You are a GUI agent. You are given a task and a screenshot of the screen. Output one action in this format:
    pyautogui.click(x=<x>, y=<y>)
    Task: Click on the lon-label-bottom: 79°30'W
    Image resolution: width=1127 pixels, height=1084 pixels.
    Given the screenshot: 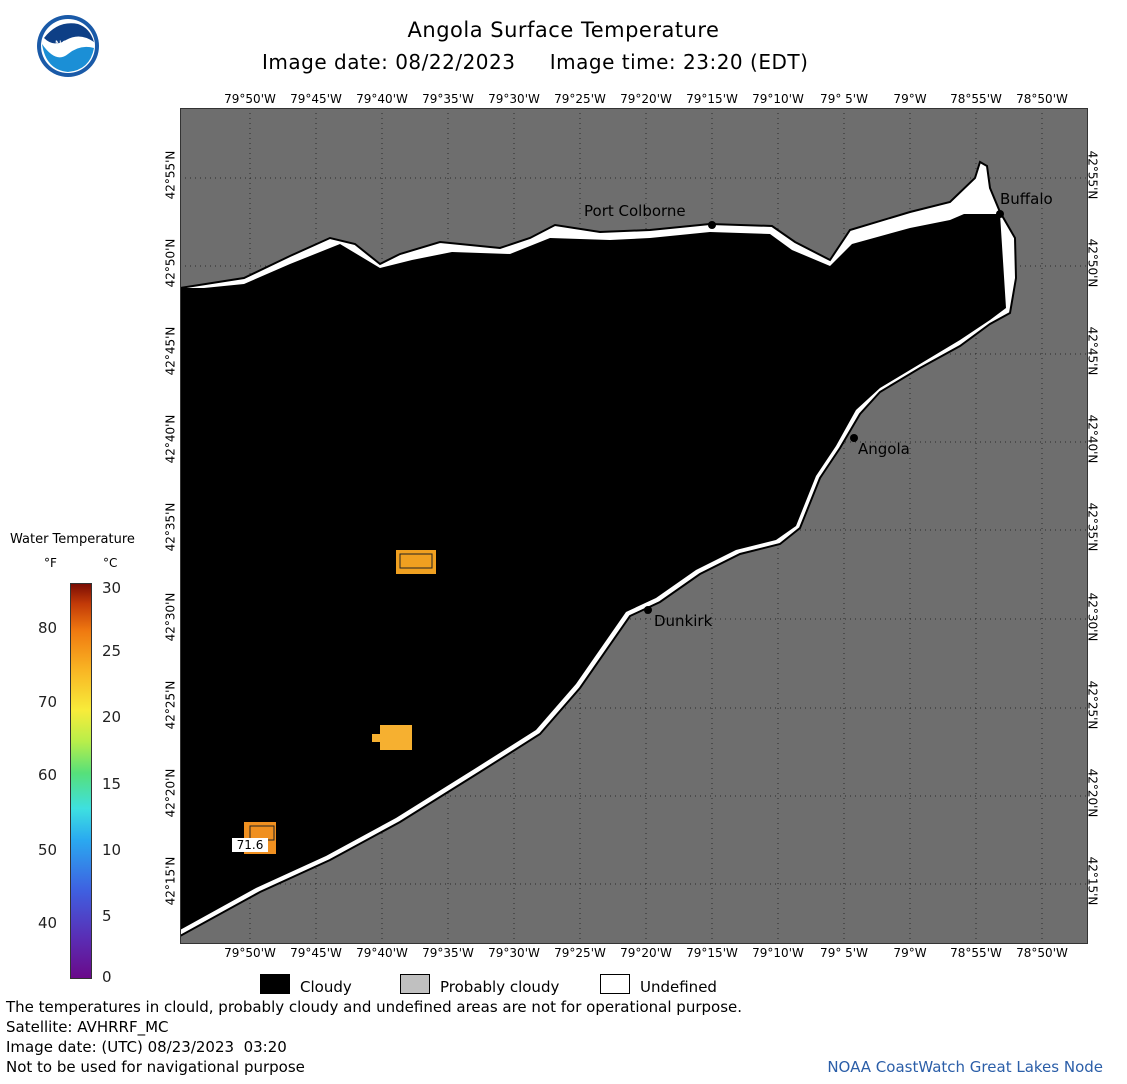 What is the action you would take?
    pyautogui.click(x=514, y=953)
    